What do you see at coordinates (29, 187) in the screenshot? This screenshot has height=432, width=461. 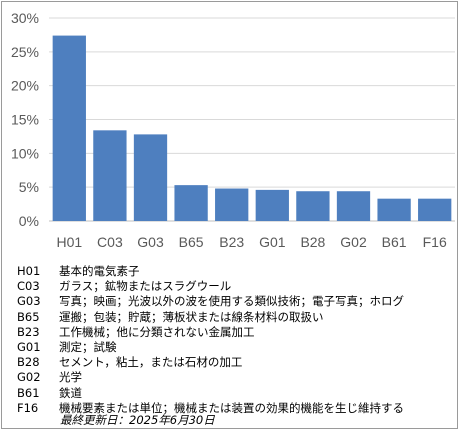 I see `y-tick-label: 5%` at bounding box center [29, 187].